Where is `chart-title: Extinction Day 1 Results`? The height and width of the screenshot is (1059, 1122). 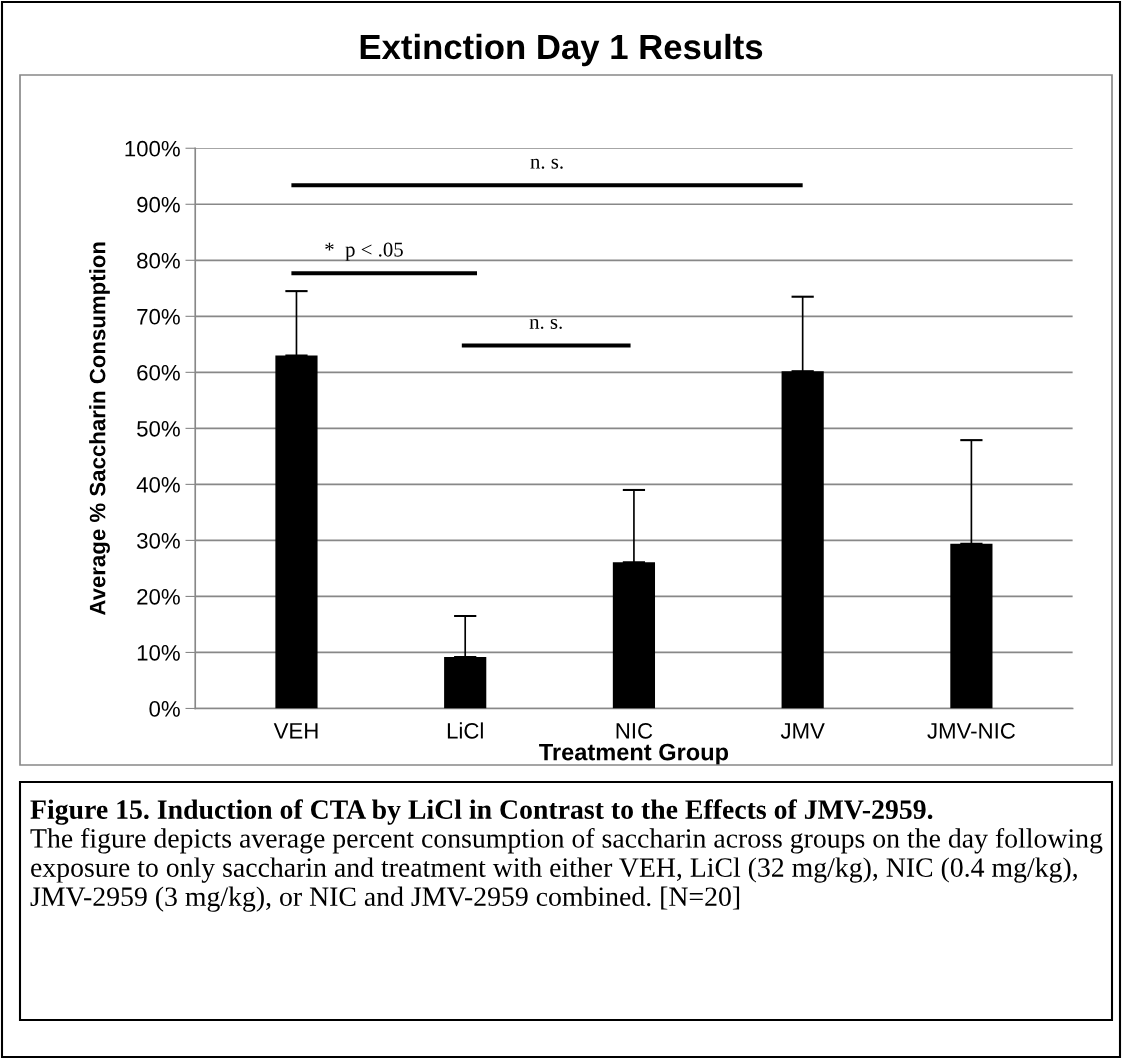
chart-title: Extinction Day 1 Results is located at coordinates (561, 50).